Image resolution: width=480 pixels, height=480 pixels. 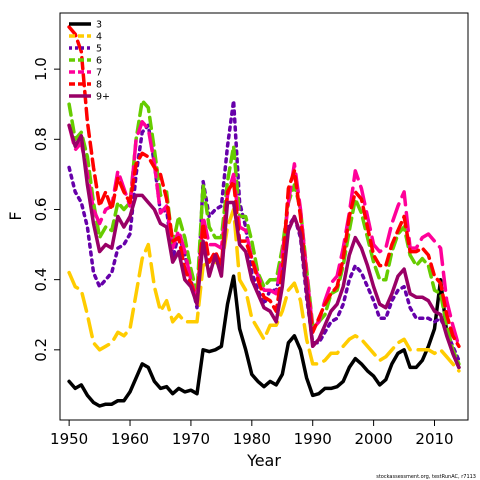 I want to click on legend-label: 6, so click(x=99, y=61).